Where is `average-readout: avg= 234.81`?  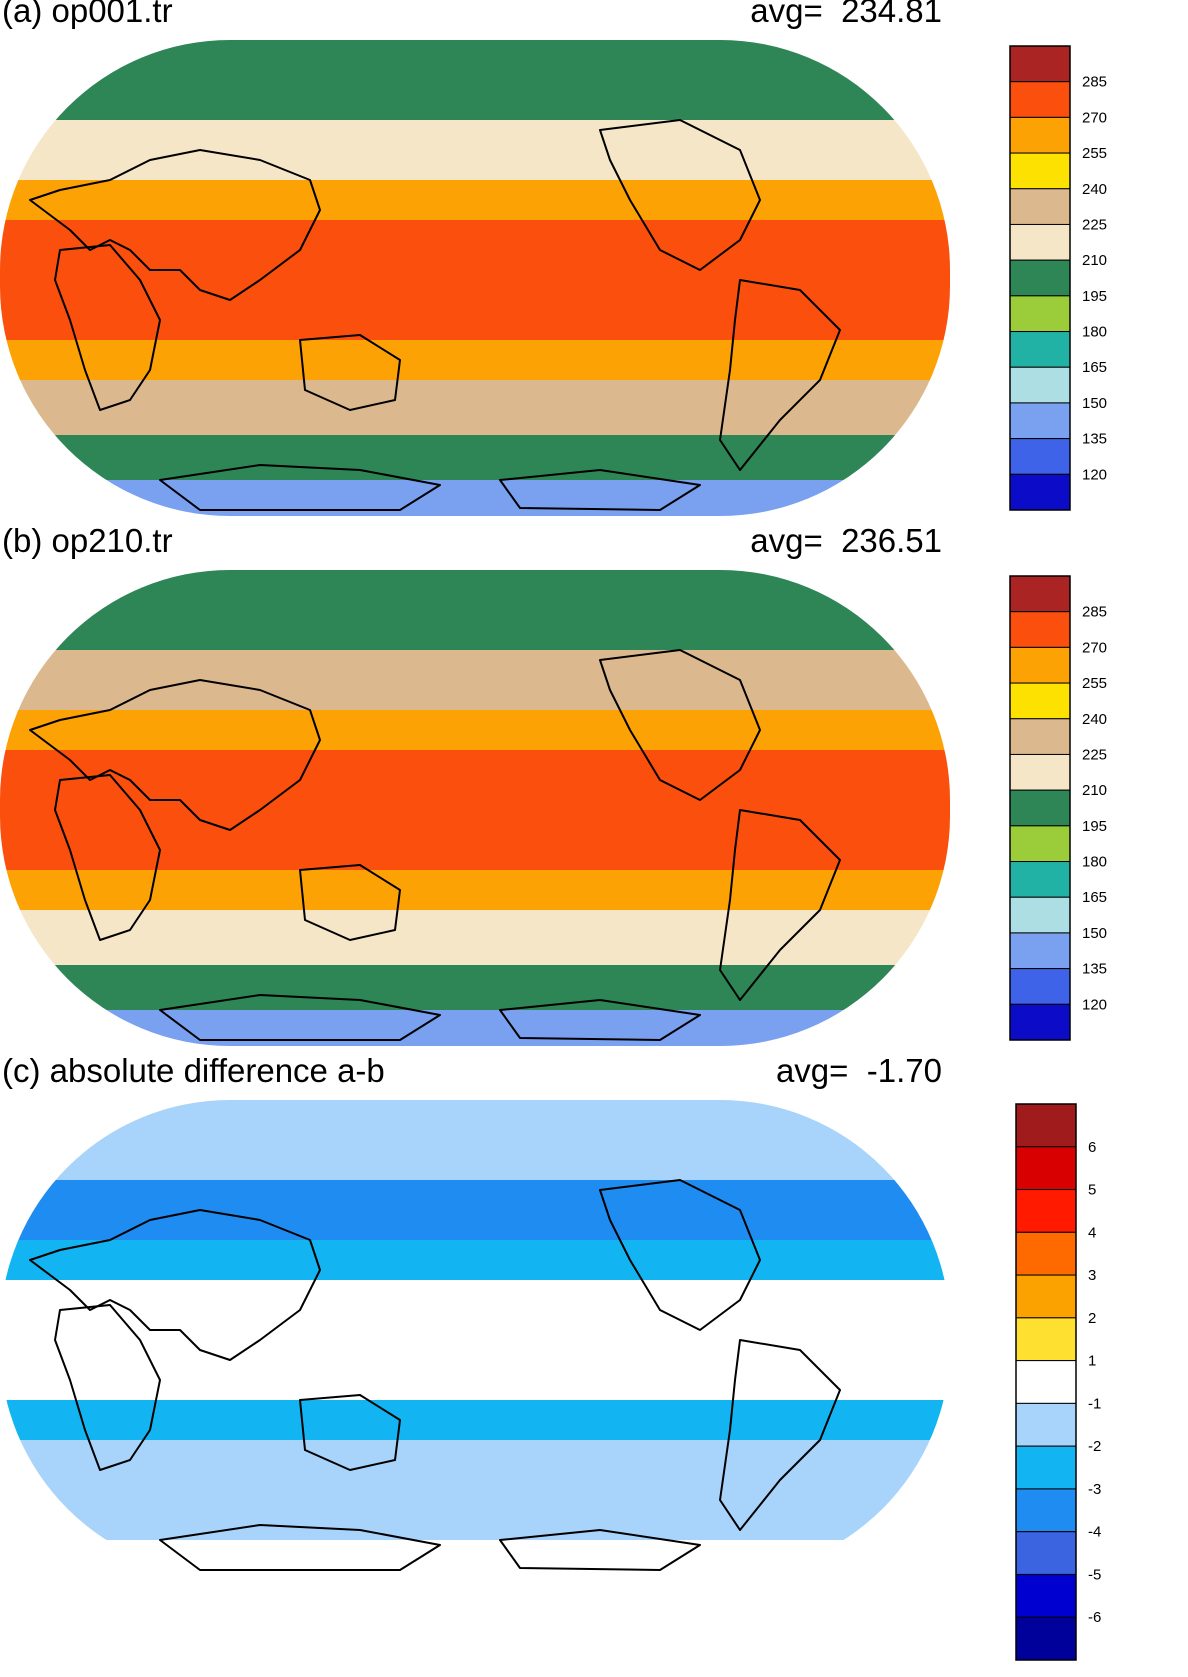
average-readout: avg= 234.81 is located at coordinates (846, 15).